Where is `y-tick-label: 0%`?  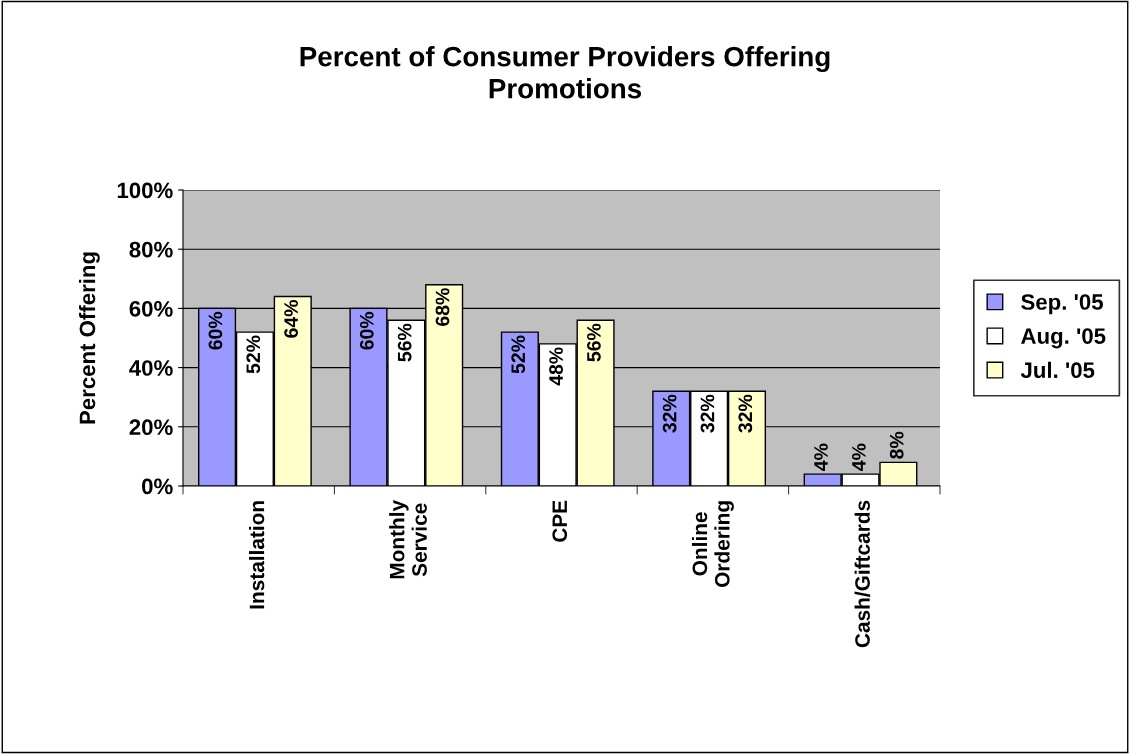 y-tick-label: 0% is located at coordinates (157, 486).